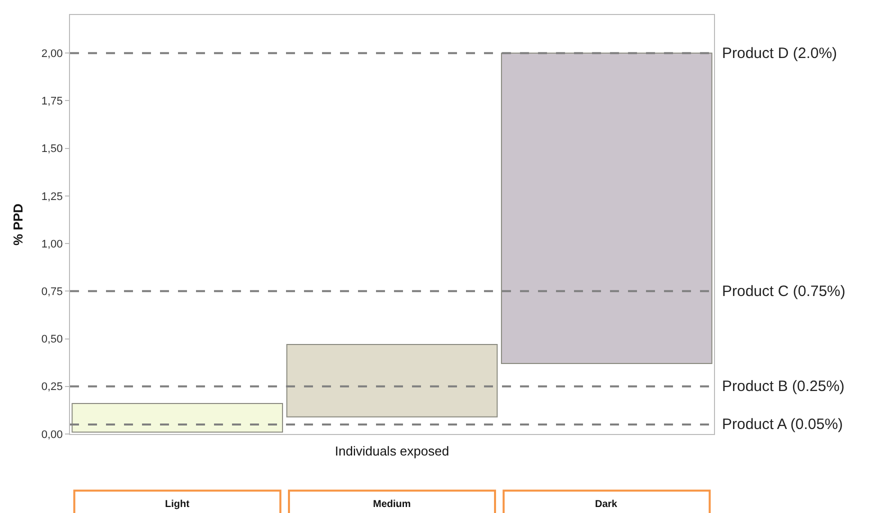 This screenshot has width=875, height=513. What do you see at coordinates (392, 504) in the screenshot?
I see `x-tick-label: Medium` at bounding box center [392, 504].